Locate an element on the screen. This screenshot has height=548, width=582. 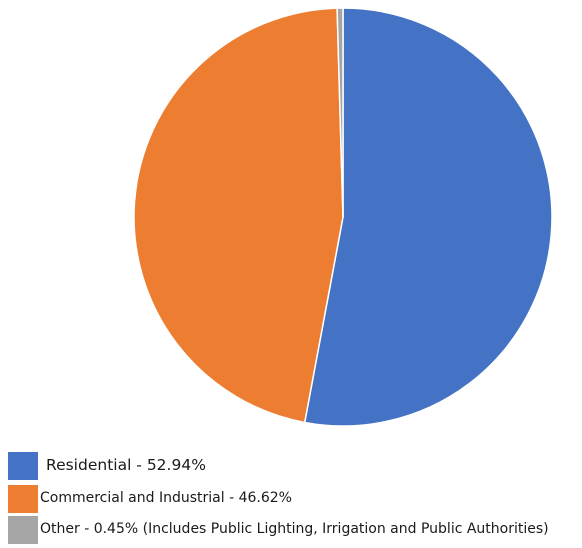
legend-swatch-residential is located at coordinates (23, 466).